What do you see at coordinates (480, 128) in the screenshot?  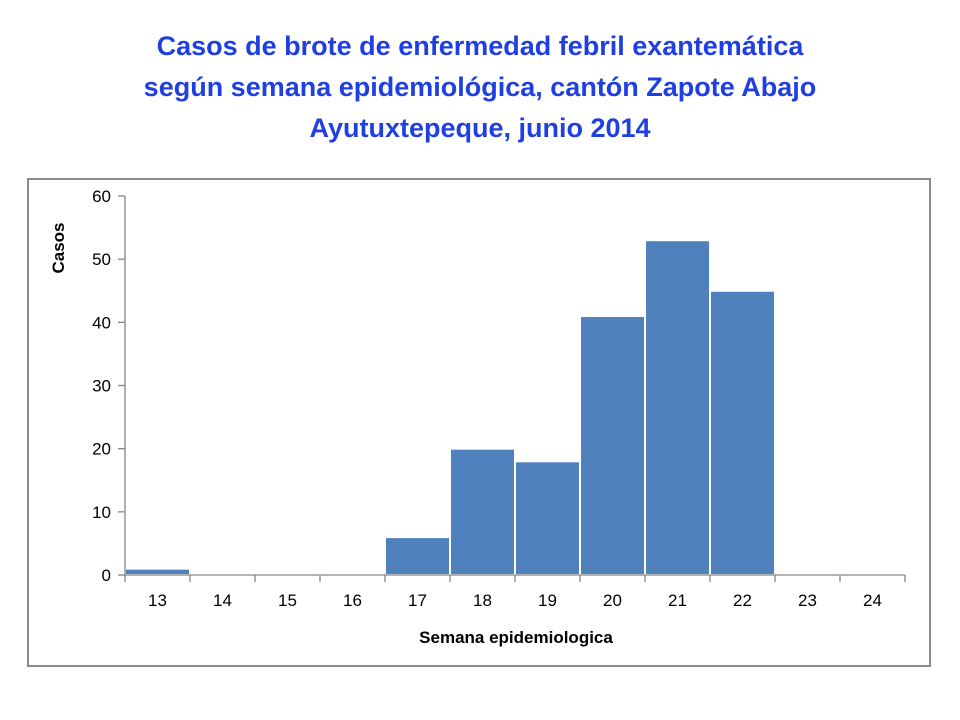 I see `title-line-3: Ayutuxtepeque, junio 2014` at bounding box center [480, 128].